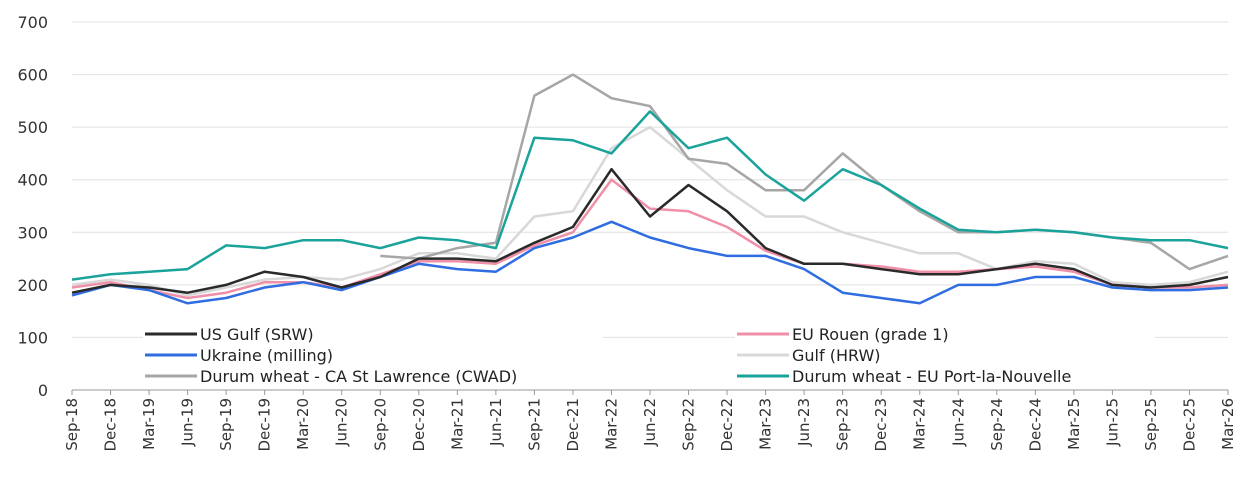 Image resolution: width=1233 pixels, height=480 pixels. I want to click on y-tick-label: 300, so click(32, 232).